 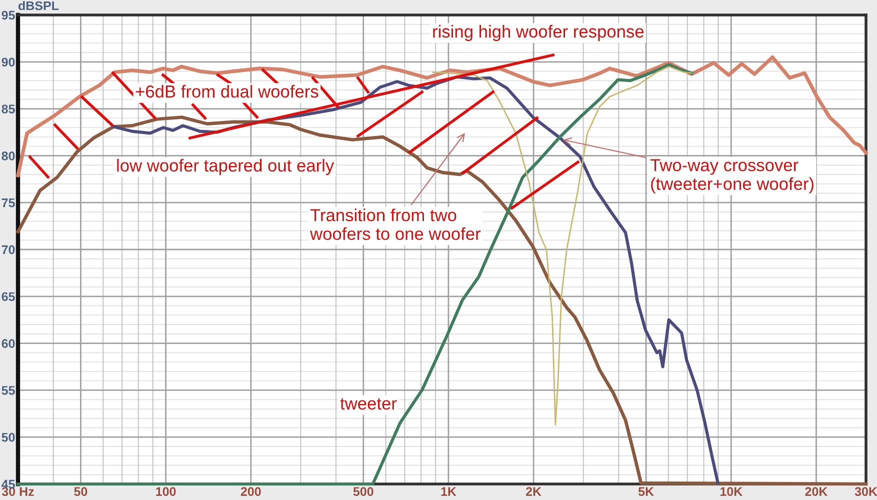 I want to click on y-tick-label: 75, so click(x=8, y=203).